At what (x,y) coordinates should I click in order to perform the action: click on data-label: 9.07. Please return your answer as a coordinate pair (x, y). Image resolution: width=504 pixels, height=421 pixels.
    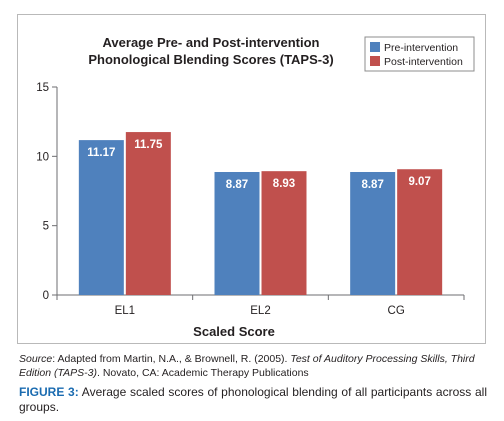
    Looking at the image, I should click on (419, 182).